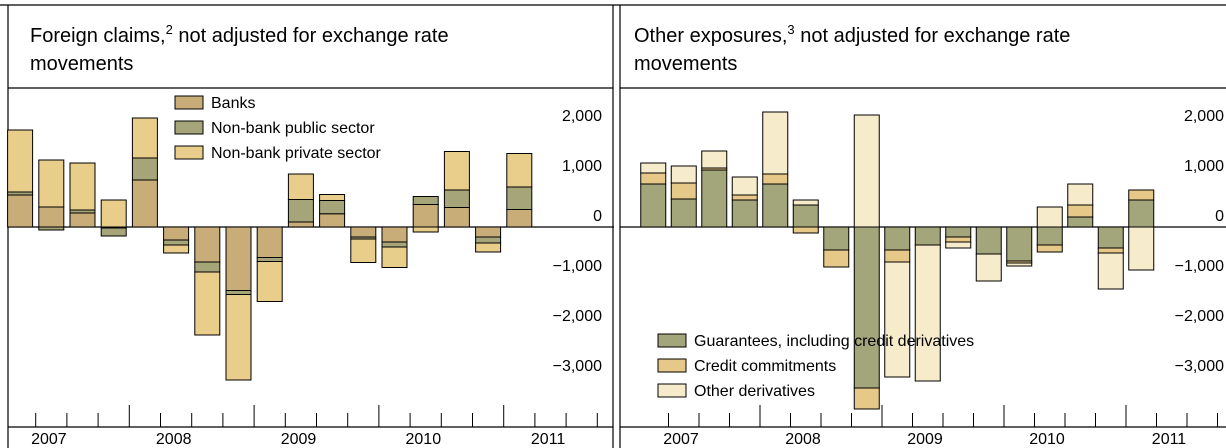  I want to click on title-part: not adjusted for exchange rate, so click(311, 36).